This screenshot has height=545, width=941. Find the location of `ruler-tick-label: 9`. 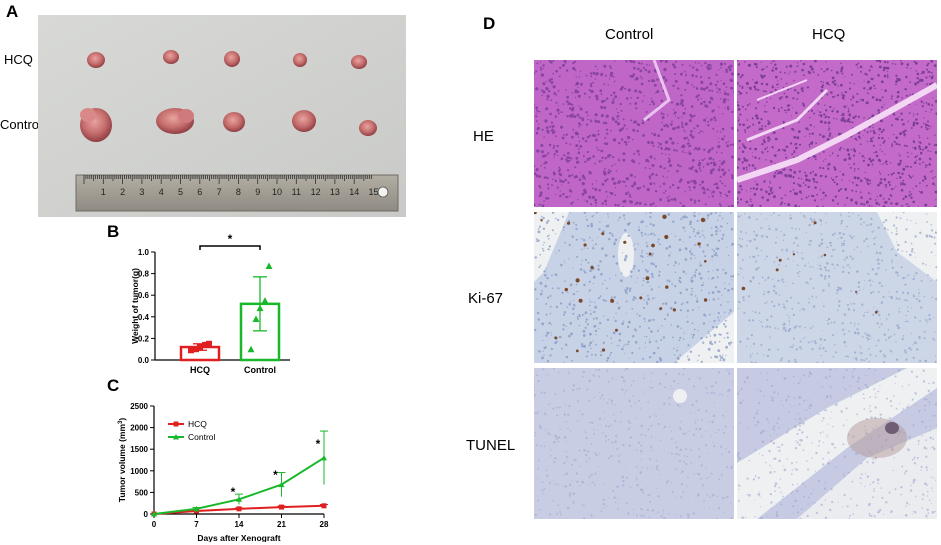

ruler-tick-label: 9 is located at coordinates (257, 192).